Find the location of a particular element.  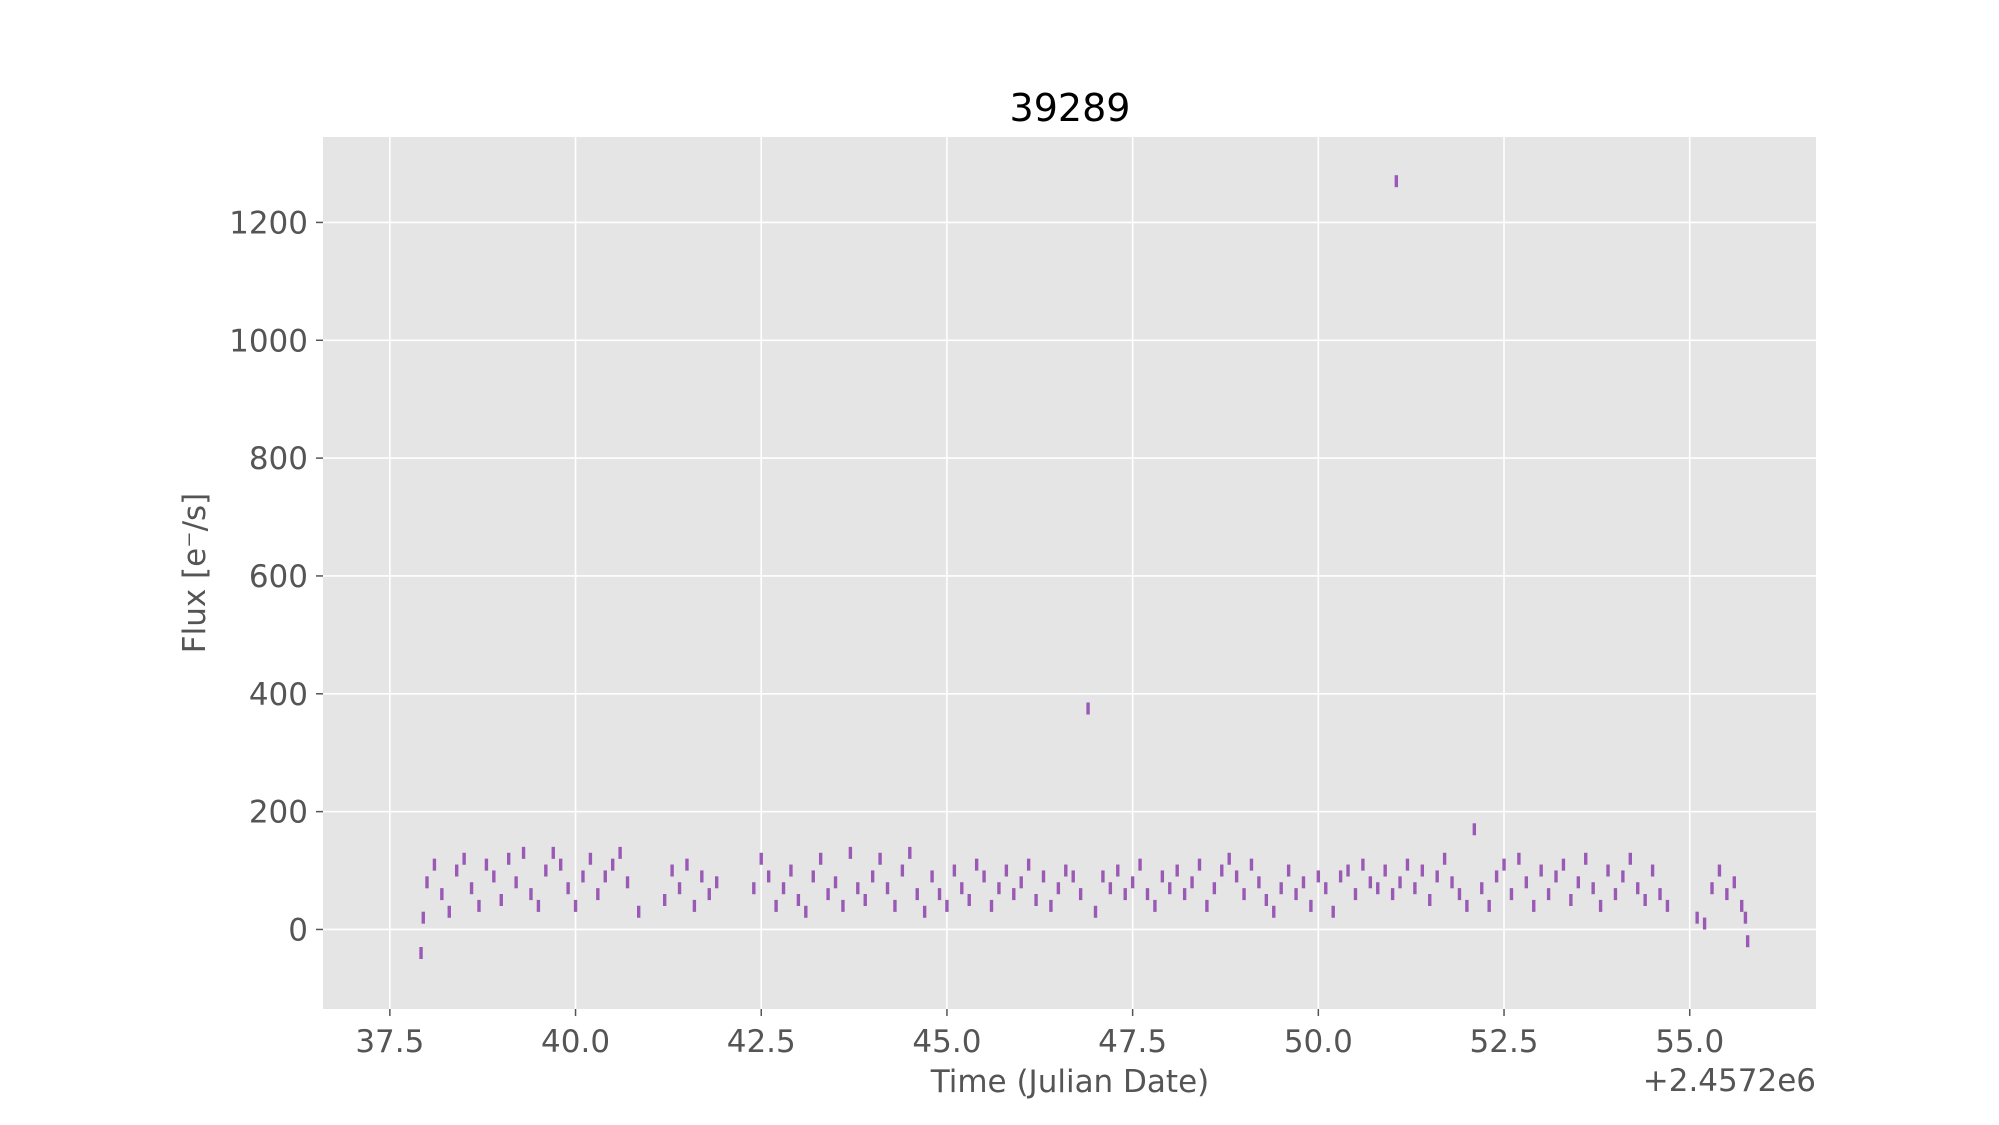

x-tick-label: 50.0 is located at coordinates (1318, 1042).